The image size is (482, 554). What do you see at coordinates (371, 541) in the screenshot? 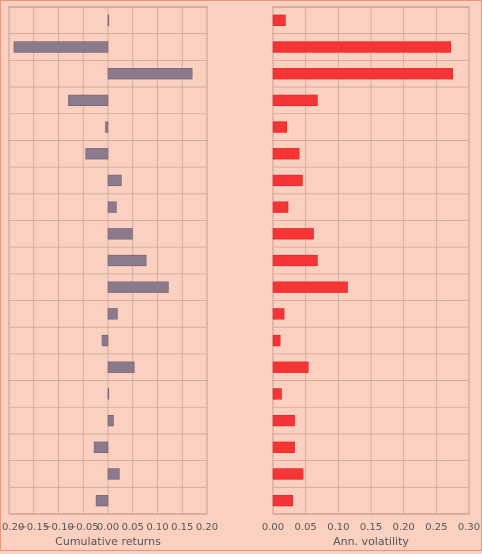
I see `x-axis-label: Ann. volatility` at bounding box center [371, 541].